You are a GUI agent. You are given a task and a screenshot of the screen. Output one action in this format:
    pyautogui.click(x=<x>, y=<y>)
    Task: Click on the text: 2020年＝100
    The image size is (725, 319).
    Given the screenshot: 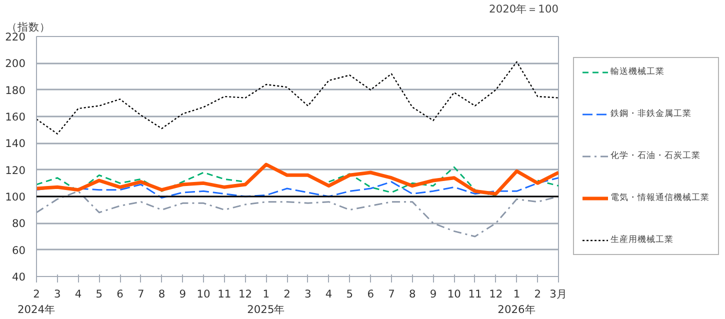 What is the action you would take?
    pyautogui.click(x=524, y=9)
    